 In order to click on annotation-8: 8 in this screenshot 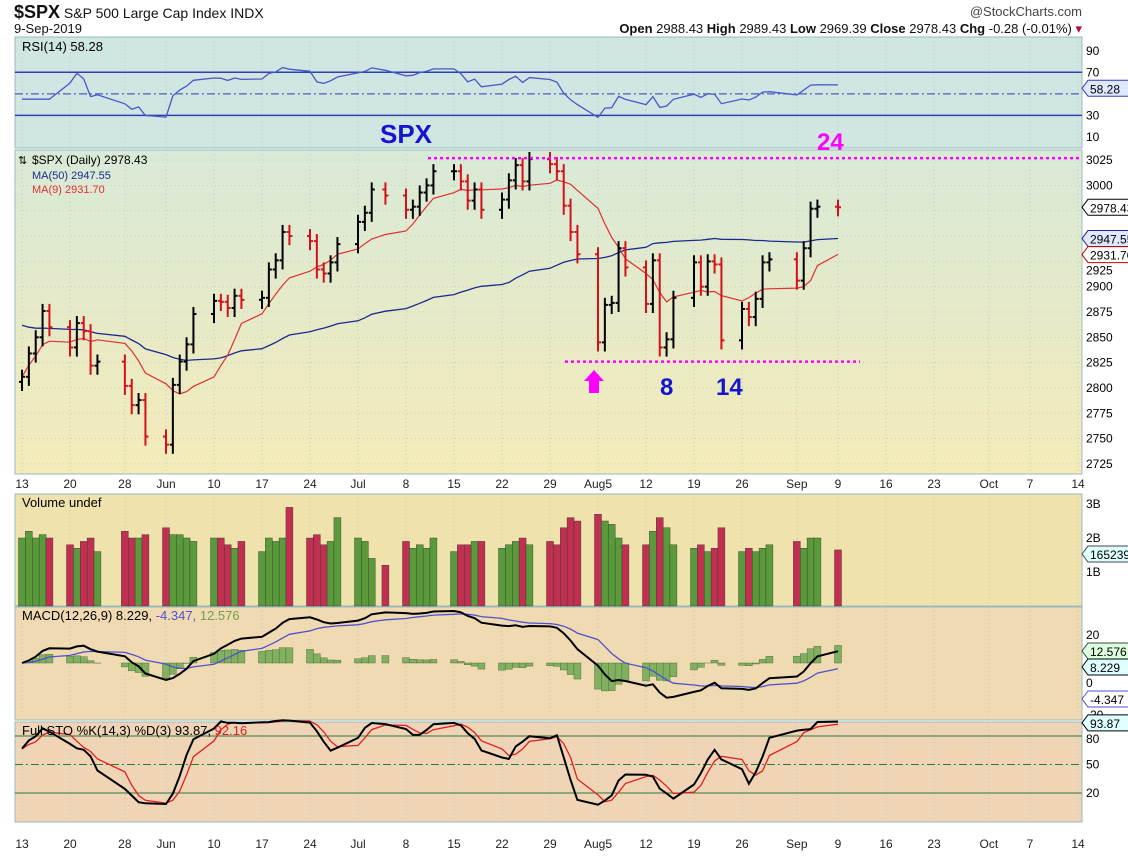, I will do `click(666, 387)`.